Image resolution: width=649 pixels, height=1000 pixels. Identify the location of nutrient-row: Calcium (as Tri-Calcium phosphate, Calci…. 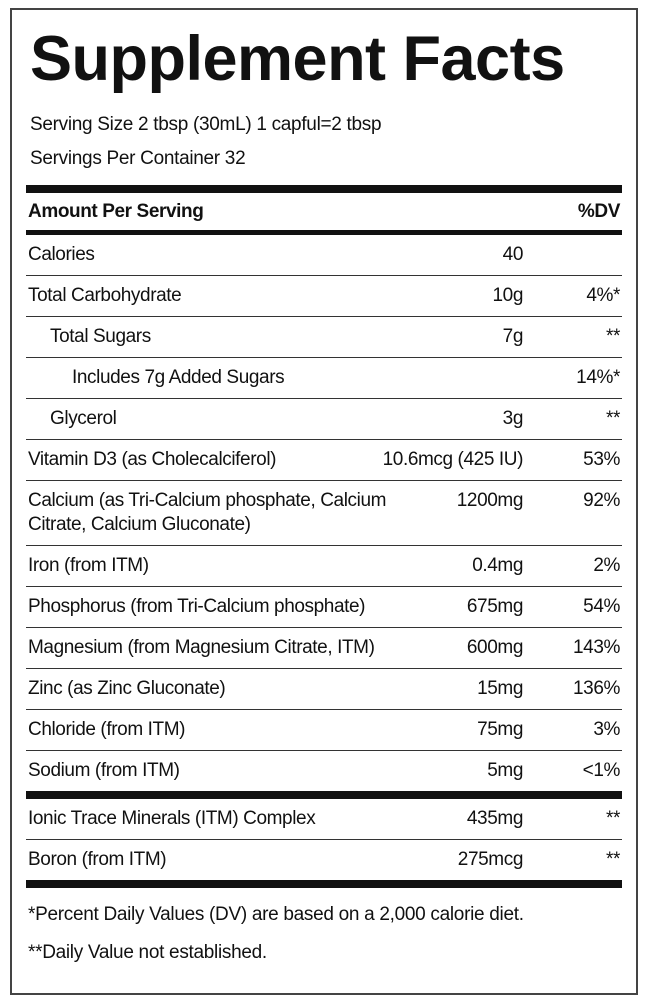
(324, 513).